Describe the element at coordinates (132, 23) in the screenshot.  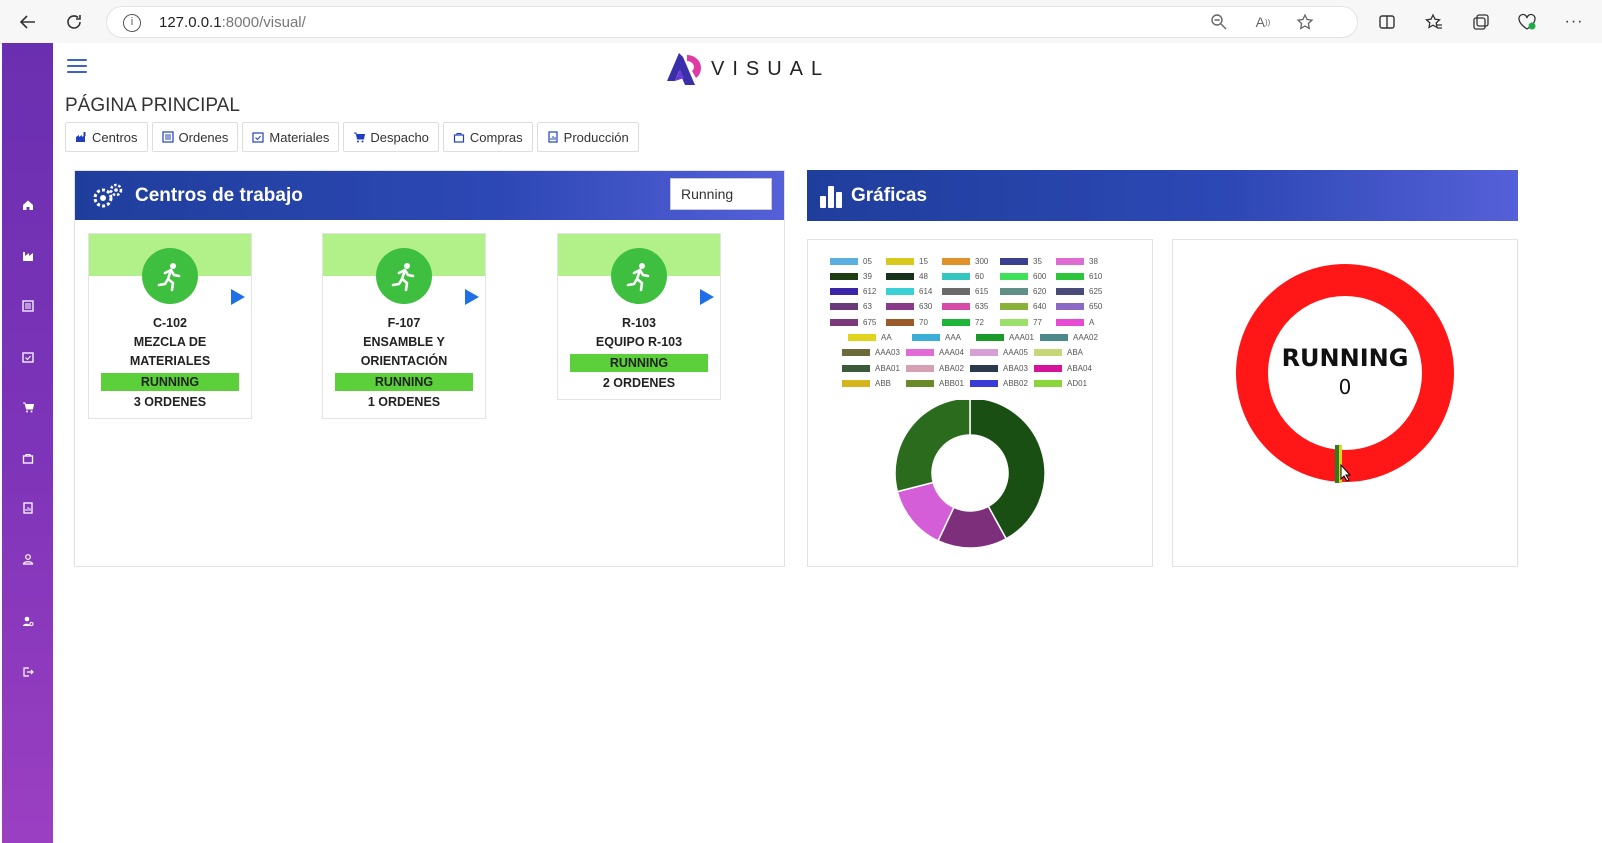
I see `site-info-icon: i` at that location.